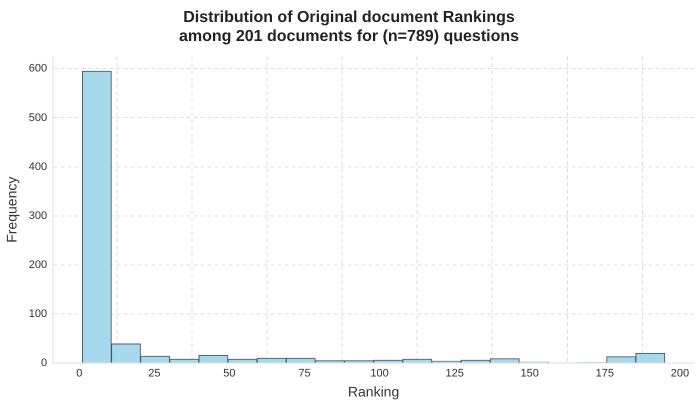  What do you see at coordinates (38, 264) in the screenshot?
I see `y-tick-label: 200` at bounding box center [38, 264].